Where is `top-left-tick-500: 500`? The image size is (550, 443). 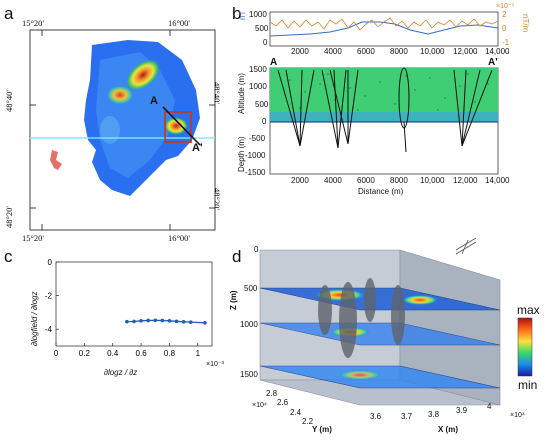 top-left-tick-500: 500 is located at coordinates (262, 28).